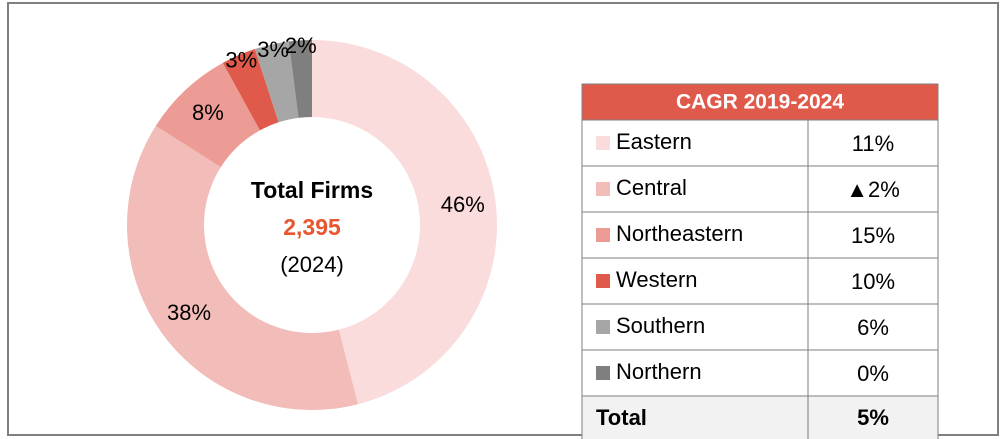 This screenshot has width=1004, height=439. What do you see at coordinates (312, 190) in the screenshot?
I see `center-title: Total Firms` at bounding box center [312, 190].